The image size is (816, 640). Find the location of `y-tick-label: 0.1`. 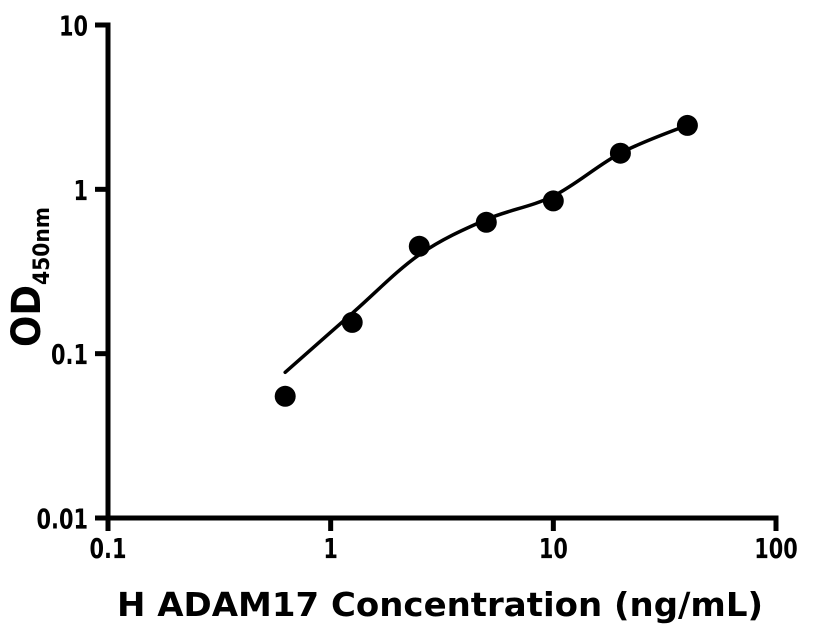

y-tick-label: 0.1 is located at coordinates (69, 354).